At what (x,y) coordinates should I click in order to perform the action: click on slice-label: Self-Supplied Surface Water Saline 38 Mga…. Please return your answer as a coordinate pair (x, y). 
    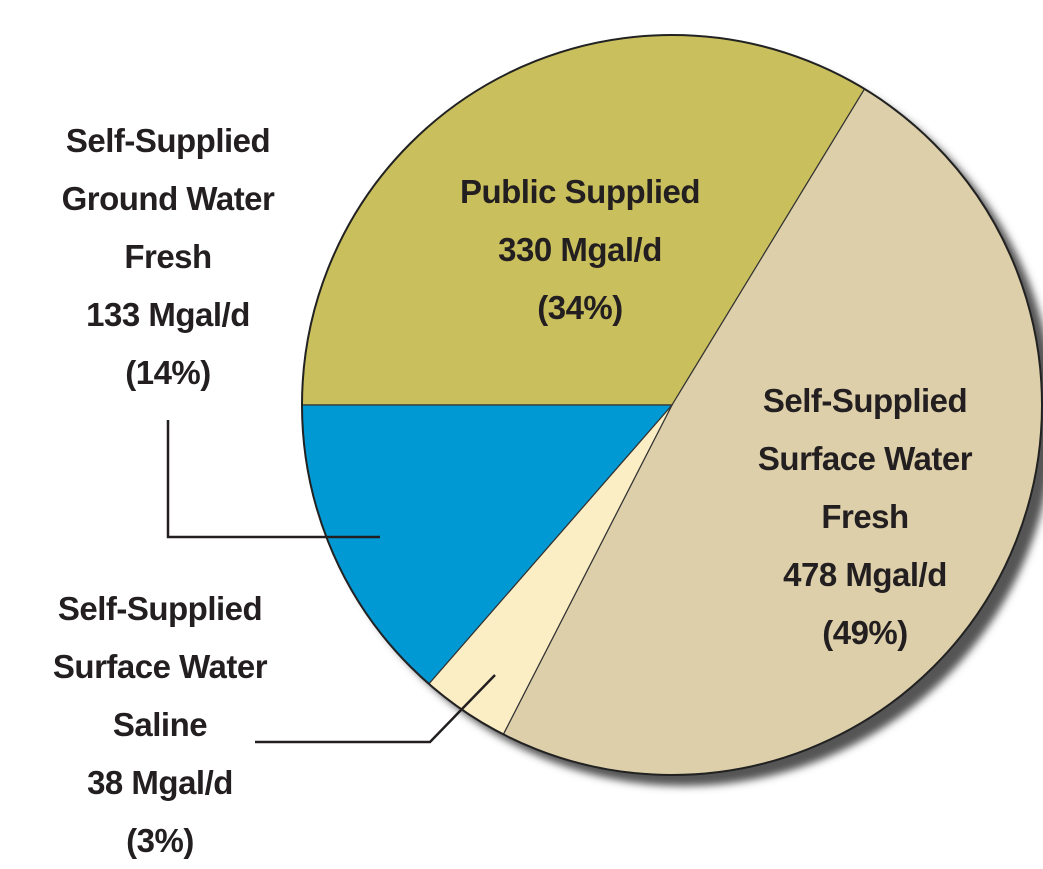
    Looking at the image, I should click on (160, 724).